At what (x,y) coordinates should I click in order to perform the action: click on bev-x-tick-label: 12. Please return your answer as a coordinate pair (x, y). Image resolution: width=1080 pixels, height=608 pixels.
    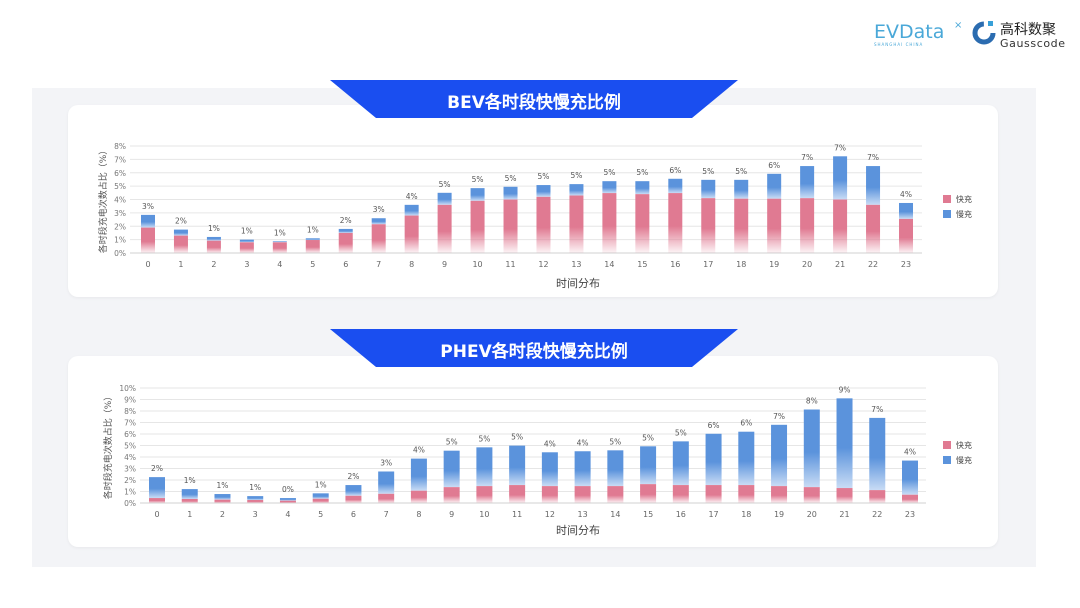
    Looking at the image, I should click on (543, 264).